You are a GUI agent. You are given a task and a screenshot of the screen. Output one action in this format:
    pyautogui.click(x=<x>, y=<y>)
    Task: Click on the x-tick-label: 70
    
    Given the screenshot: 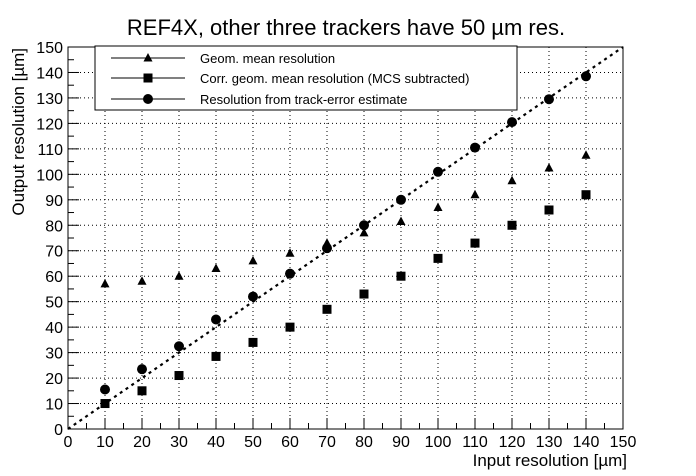 What is the action you would take?
    pyautogui.click(x=327, y=442)
    